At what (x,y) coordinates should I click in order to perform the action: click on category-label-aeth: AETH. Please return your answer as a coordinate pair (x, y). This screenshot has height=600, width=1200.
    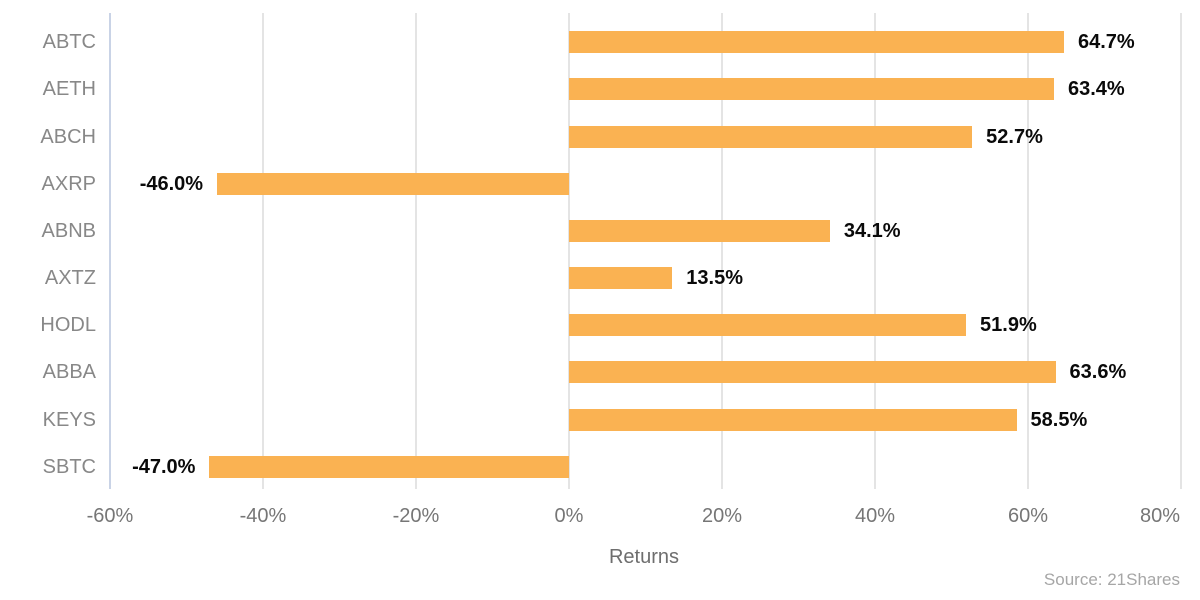
    Looking at the image, I should click on (69, 89).